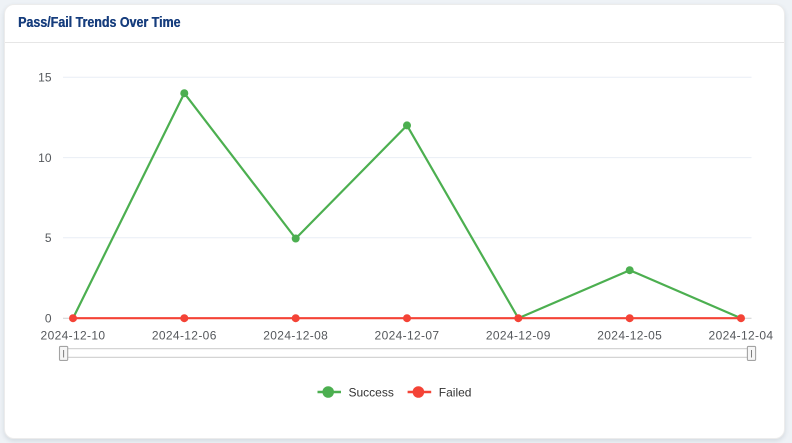 Image resolution: width=792 pixels, height=443 pixels. What do you see at coordinates (407, 336) in the screenshot?
I see `svg-text: 2024-12-07` at bounding box center [407, 336].